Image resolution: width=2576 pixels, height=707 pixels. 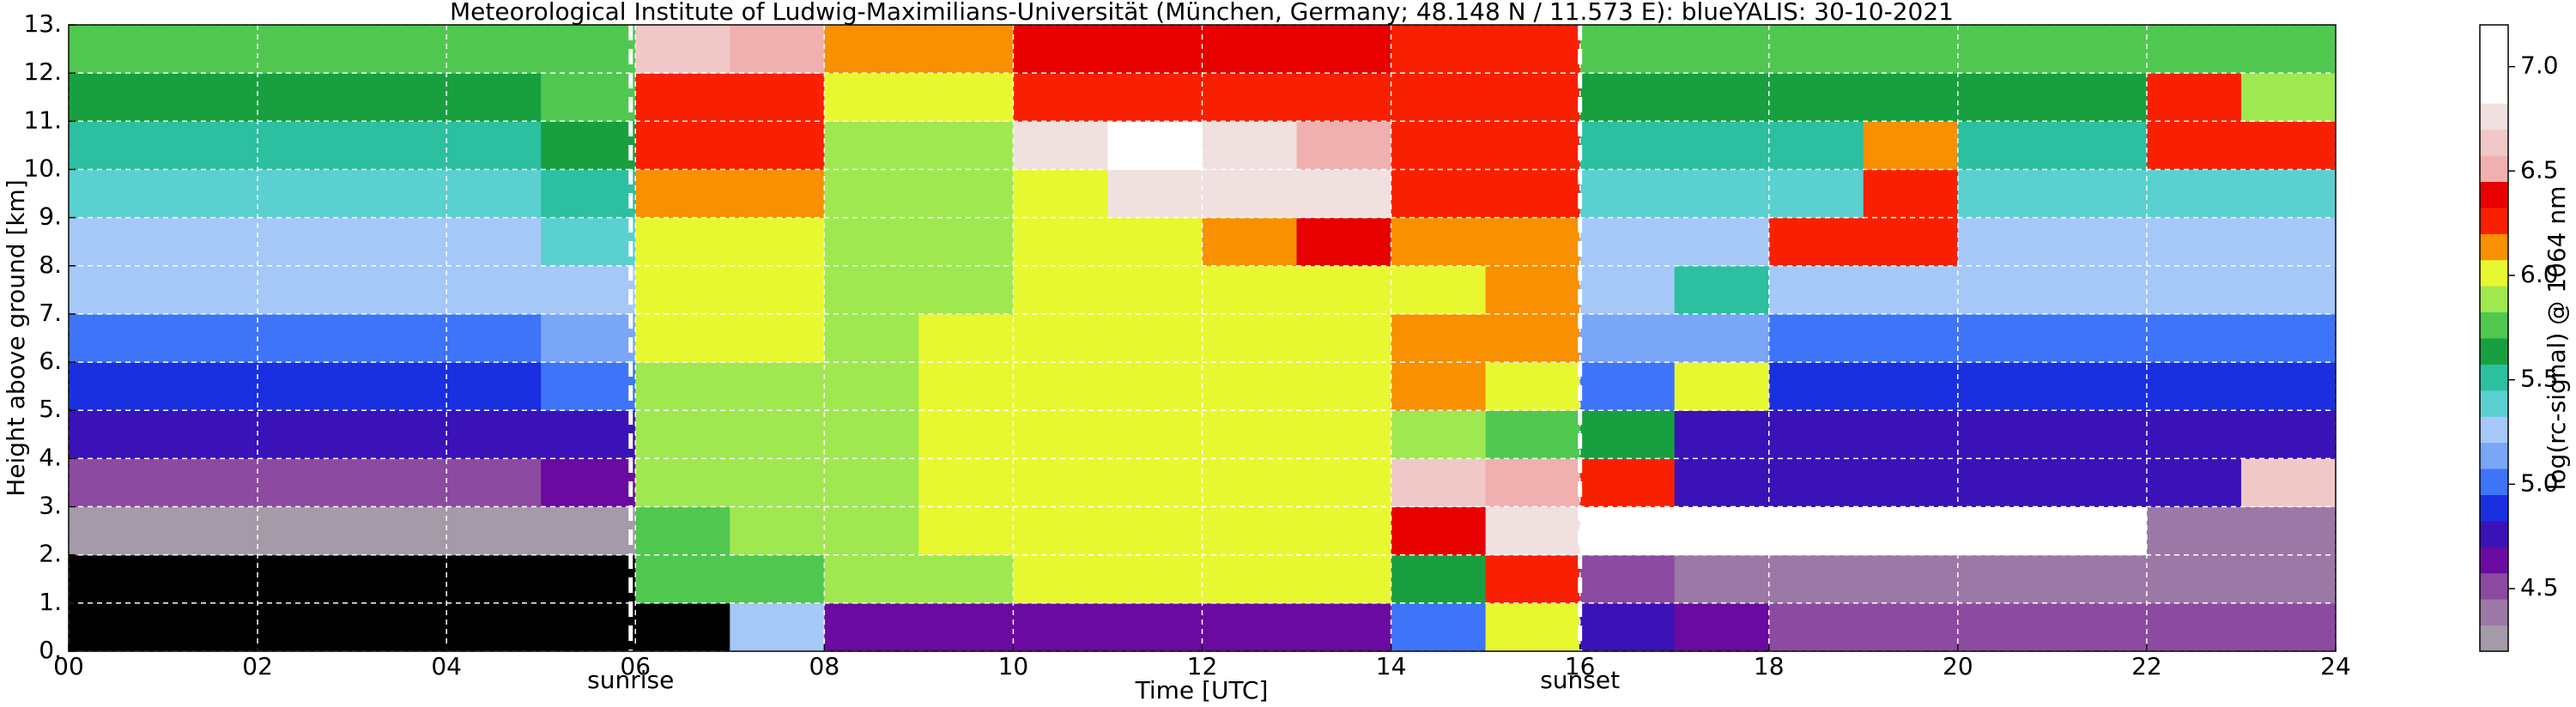 I want to click on x-tick-label: 12, so click(x=1202, y=666).